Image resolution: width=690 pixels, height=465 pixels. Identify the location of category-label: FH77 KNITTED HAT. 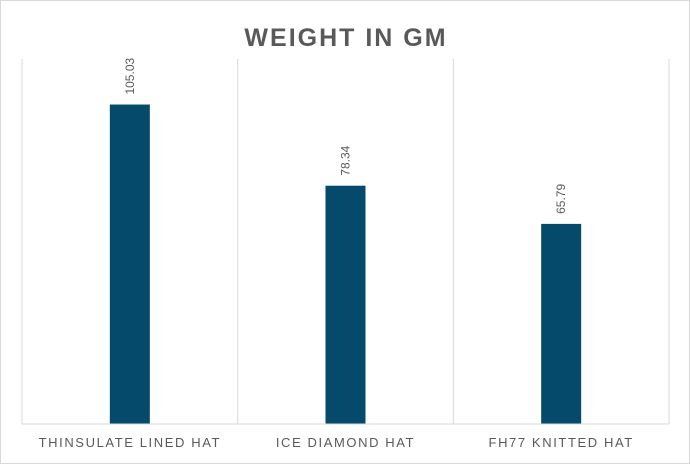
(561, 442).